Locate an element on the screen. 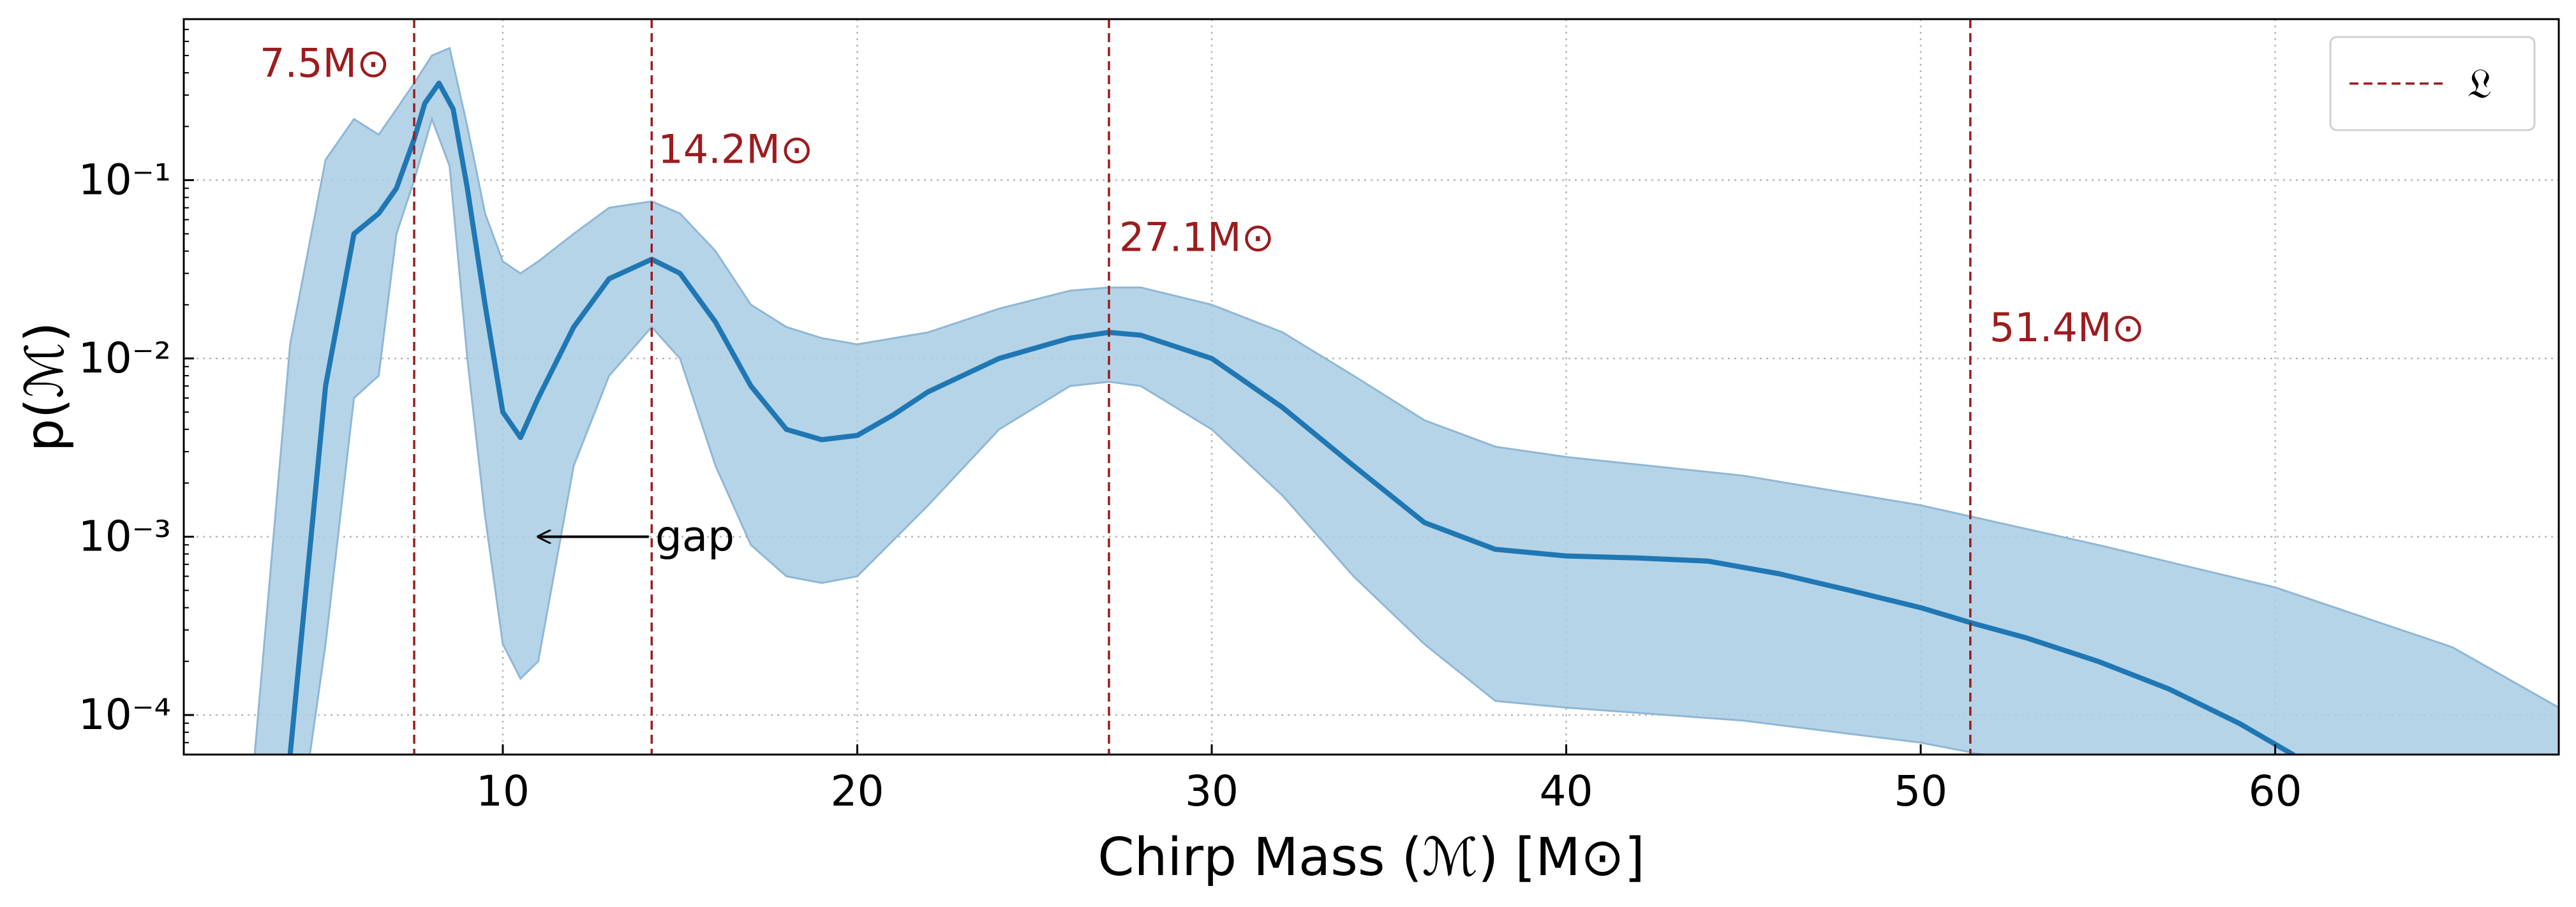 The width and height of the screenshot is (2576, 907). x-tick-label: 50 is located at coordinates (1920, 791).